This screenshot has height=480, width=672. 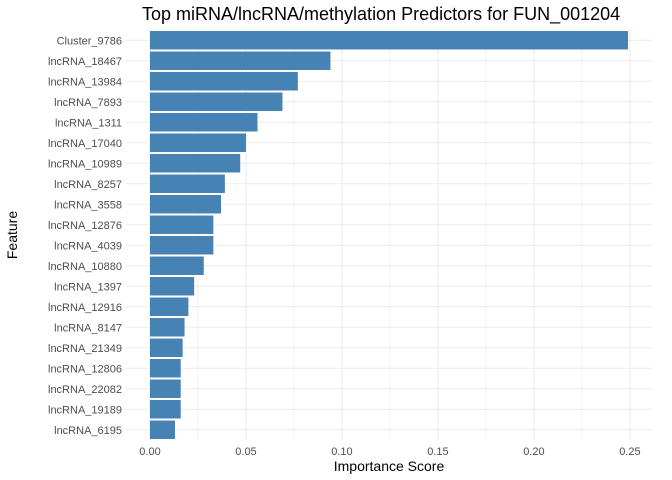 What do you see at coordinates (88, 123) in the screenshot?
I see `y-tick-label: lncRNA_1311` at bounding box center [88, 123].